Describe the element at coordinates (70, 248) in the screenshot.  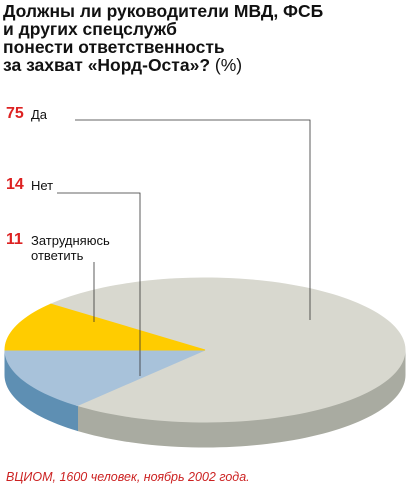
I see `category-label: Затрудняюсь ответить` at that location.